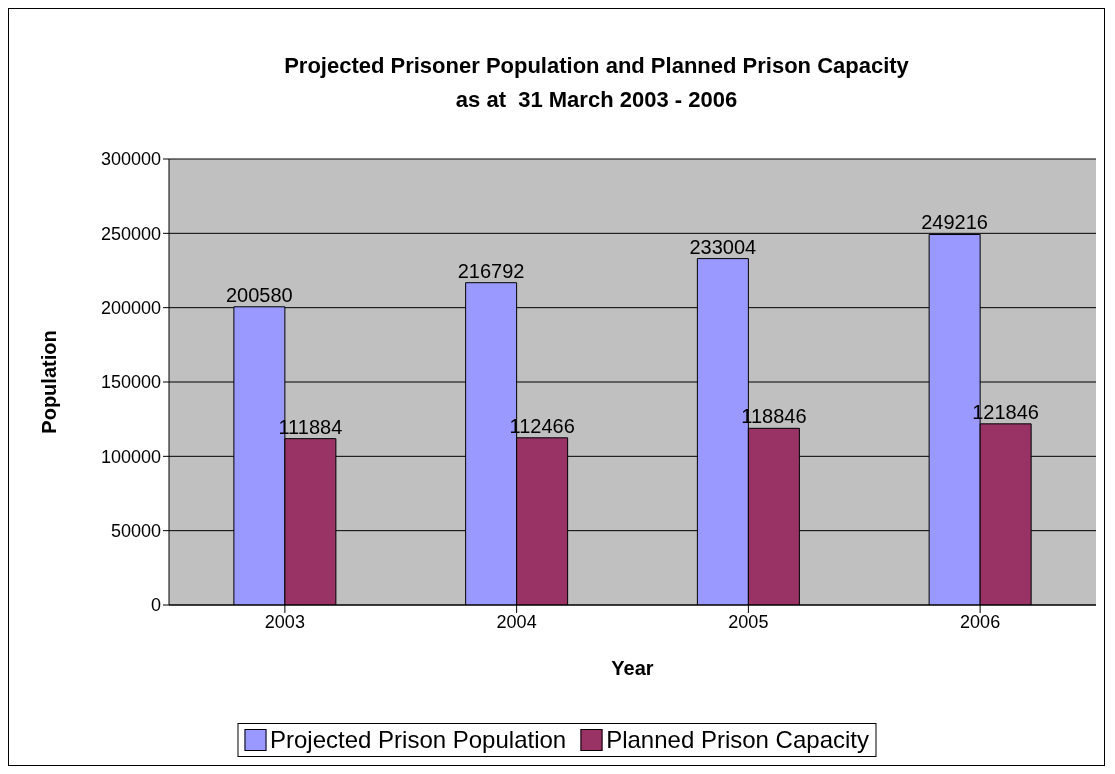 This screenshot has height=774, width=1115. What do you see at coordinates (418, 740) in the screenshot?
I see `legend-label: Projected Prison Population` at bounding box center [418, 740].